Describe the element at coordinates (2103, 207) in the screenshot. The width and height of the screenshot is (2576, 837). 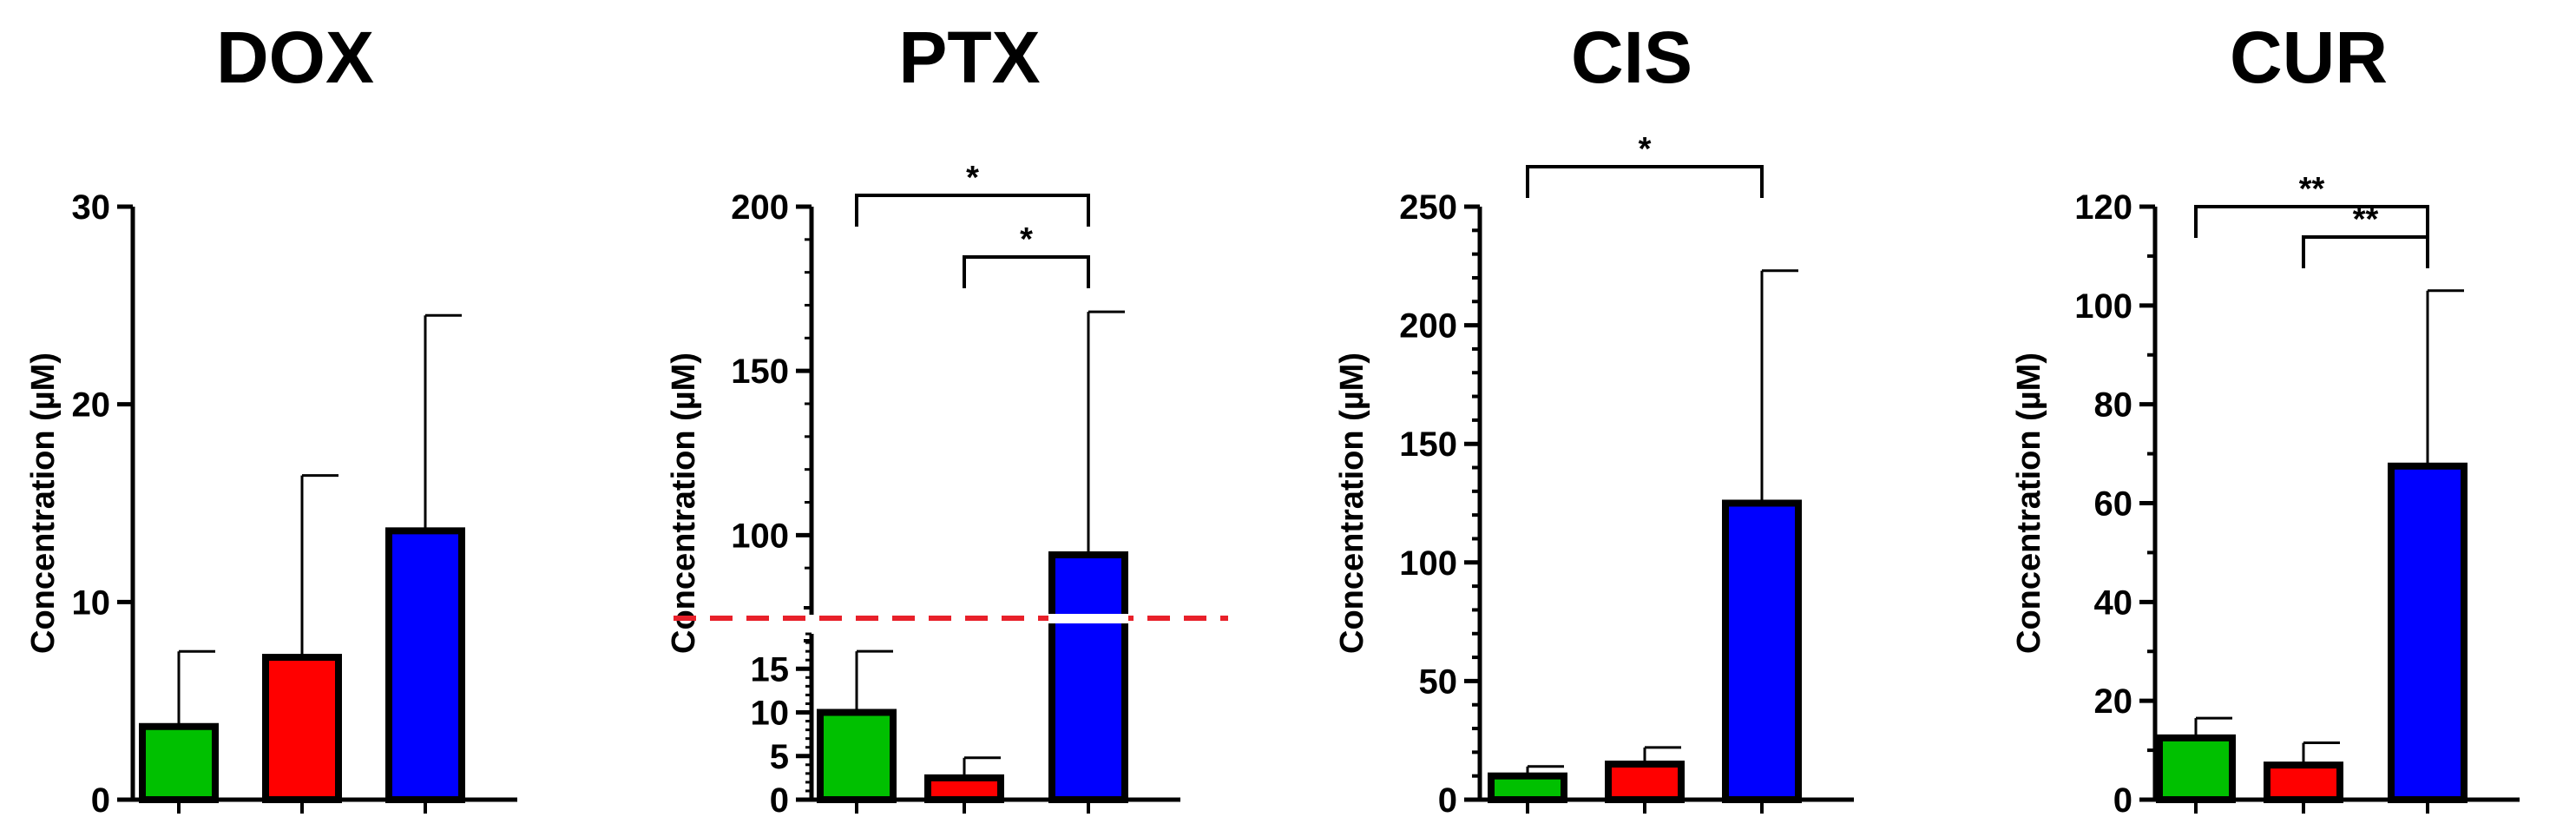
I see `y-tick-label: 120` at that location.